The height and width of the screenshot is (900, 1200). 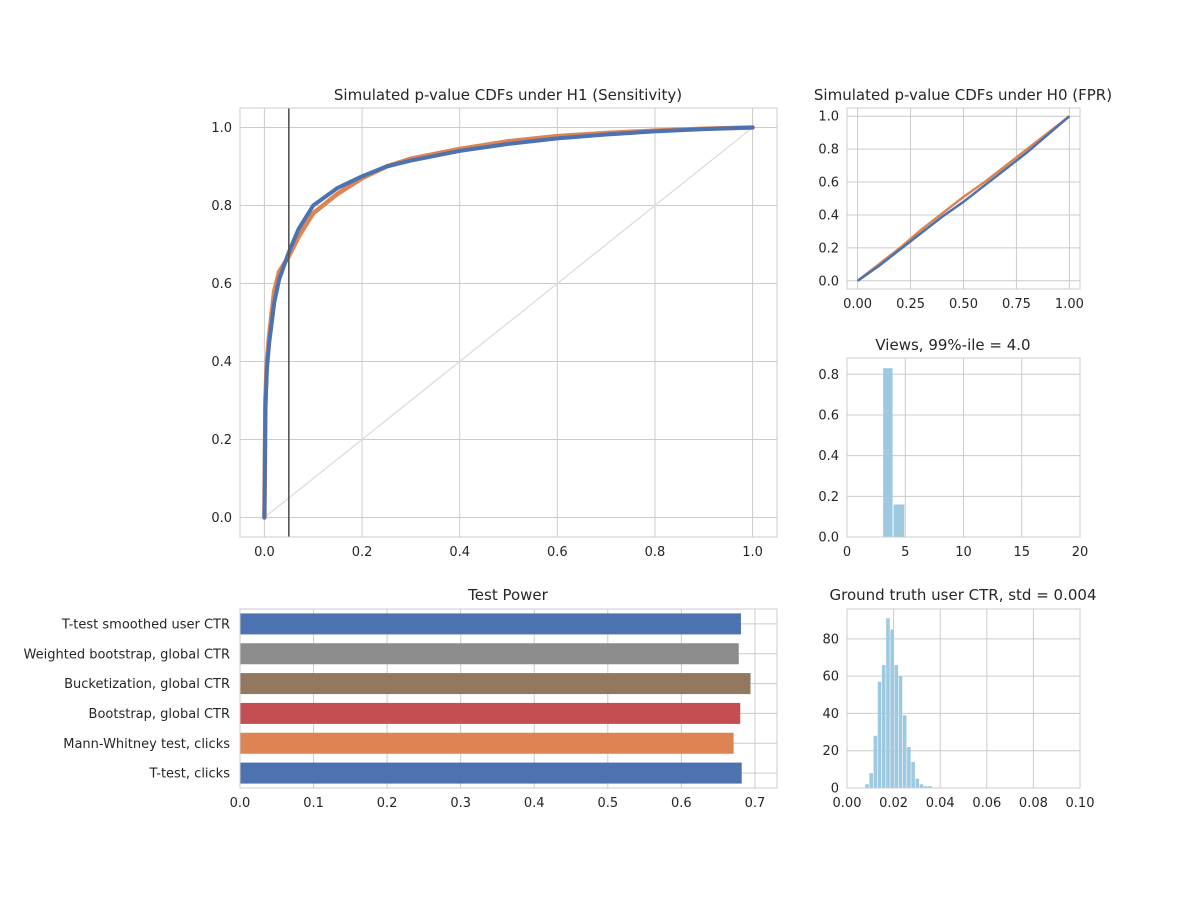 What do you see at coordinates (460, 803) in the screenshot?
I see `power-xtick-label: 0.3` at bounding box center [460, 803].